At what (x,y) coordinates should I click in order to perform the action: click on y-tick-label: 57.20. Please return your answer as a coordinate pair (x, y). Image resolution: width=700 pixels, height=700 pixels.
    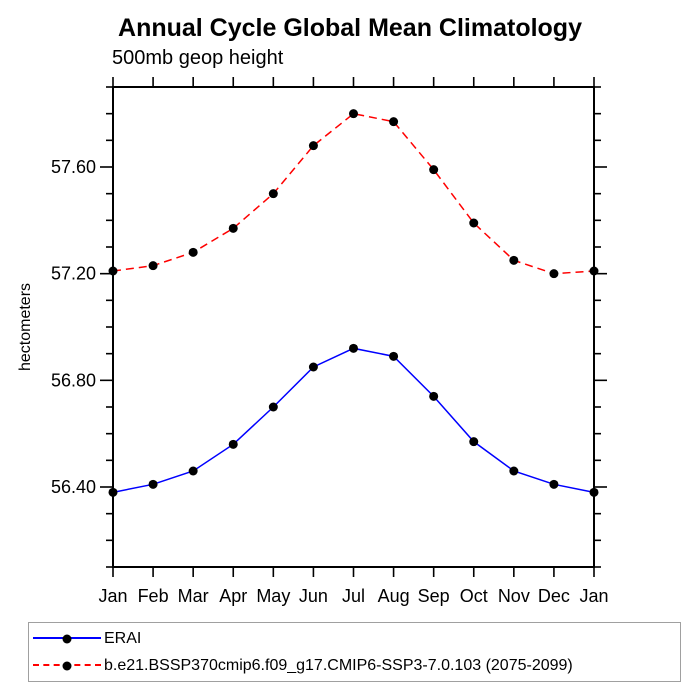
    Looking at the image, I should click on (73, 274).